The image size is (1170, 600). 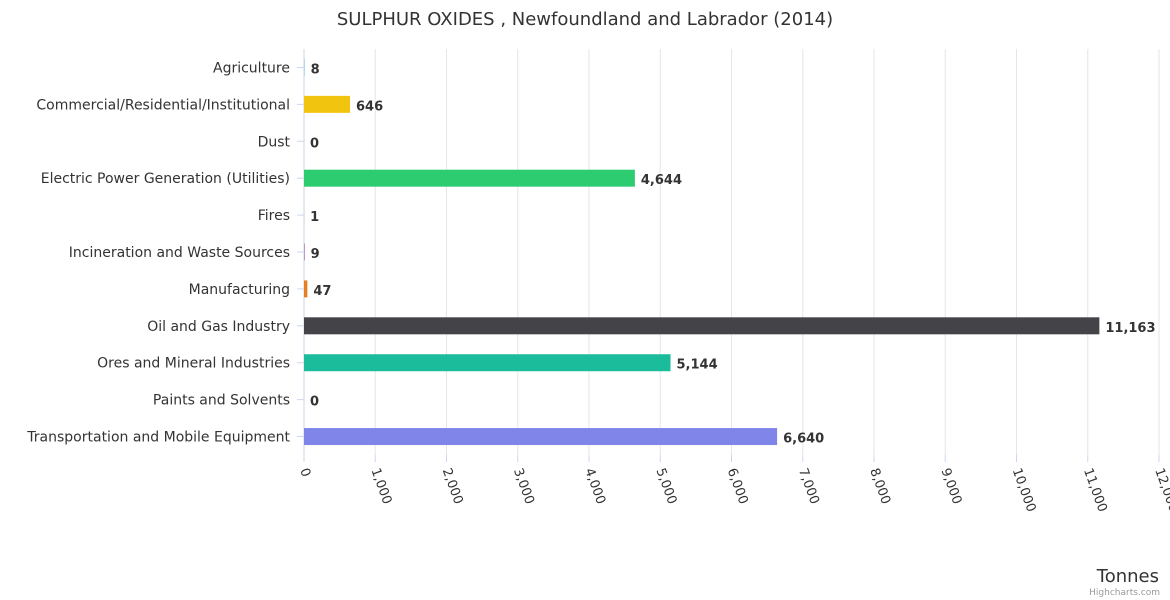 What do you see at coordinates (158, 438) in the screenshot?
I see `category-label: Transportation and Mobile Equipment` at bounding box center [158, 438].